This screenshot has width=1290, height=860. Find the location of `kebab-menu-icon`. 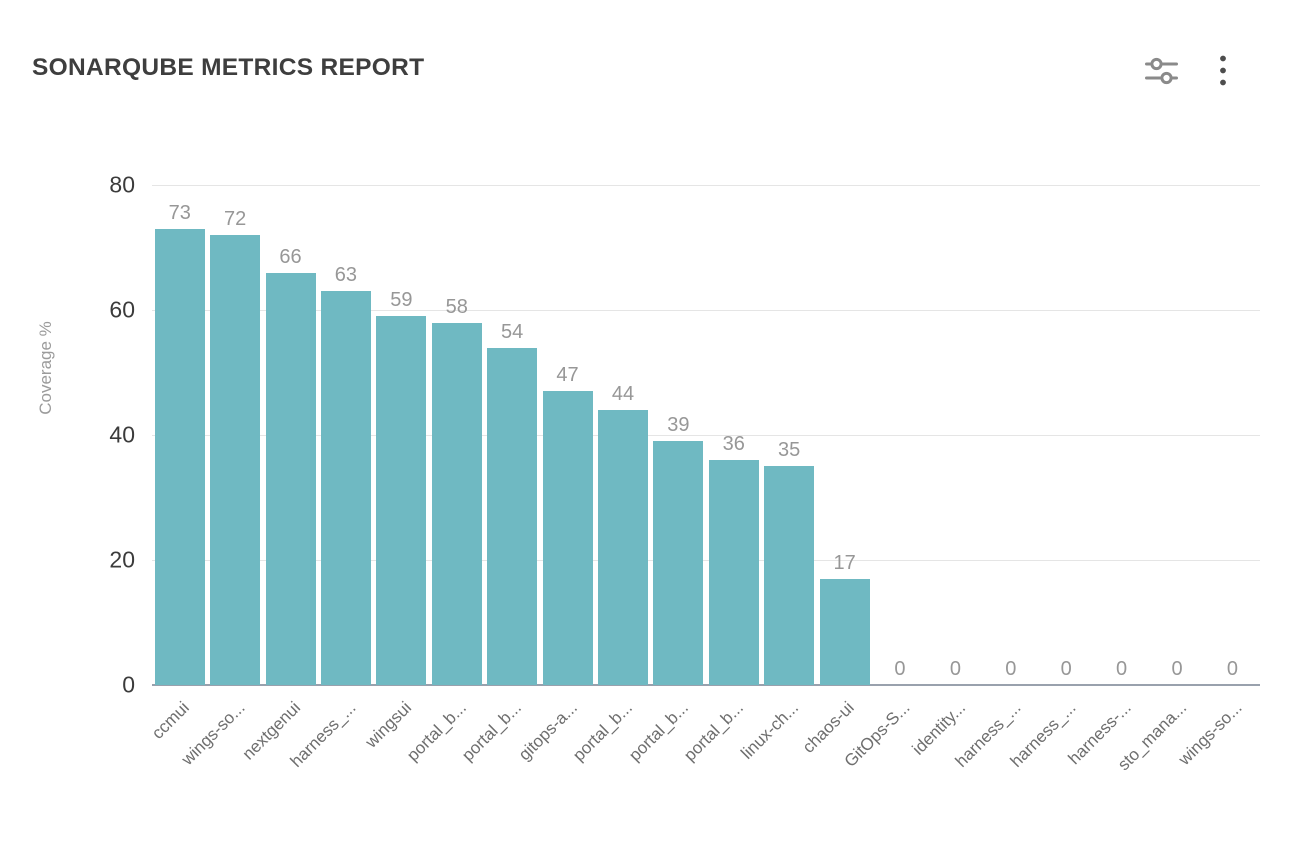

kebab-menu-icon is located at coordinates (1223, 73).